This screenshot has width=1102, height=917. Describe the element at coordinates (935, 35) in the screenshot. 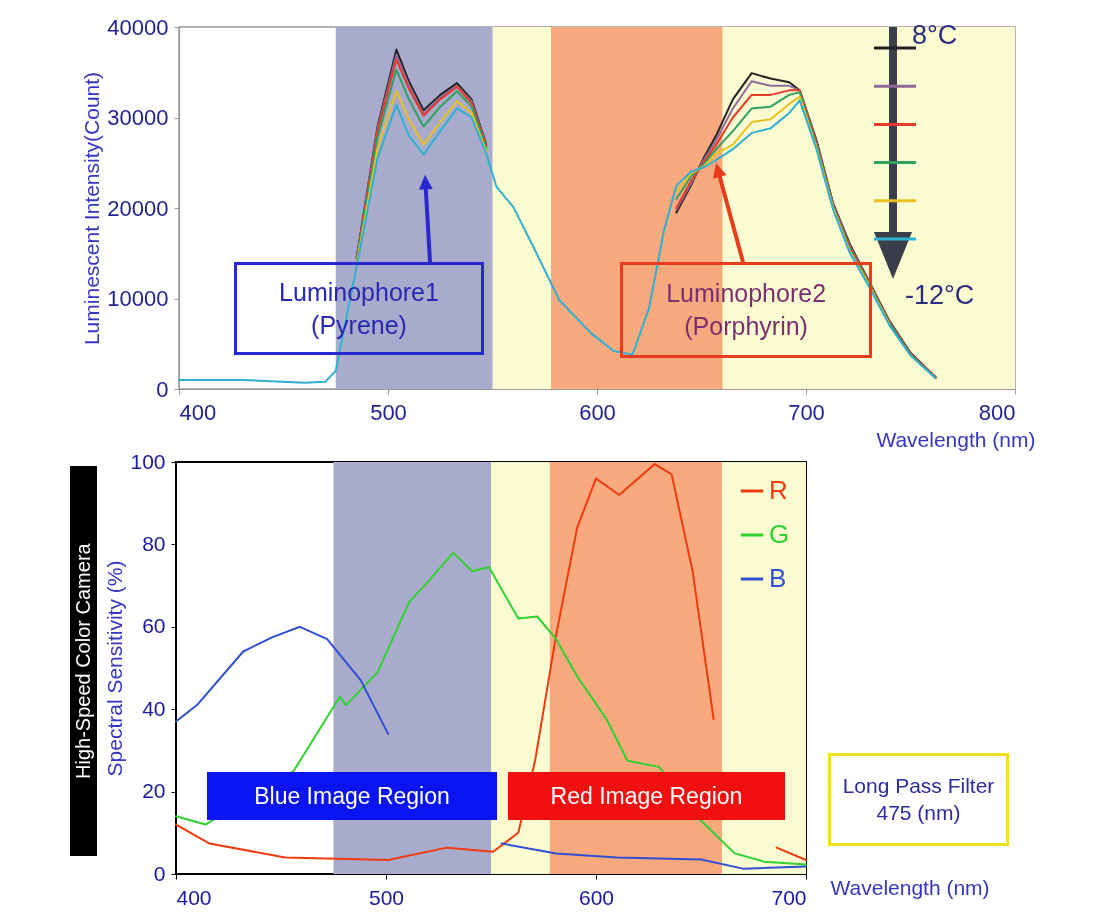

I see `annotation: 8°C` at that location.